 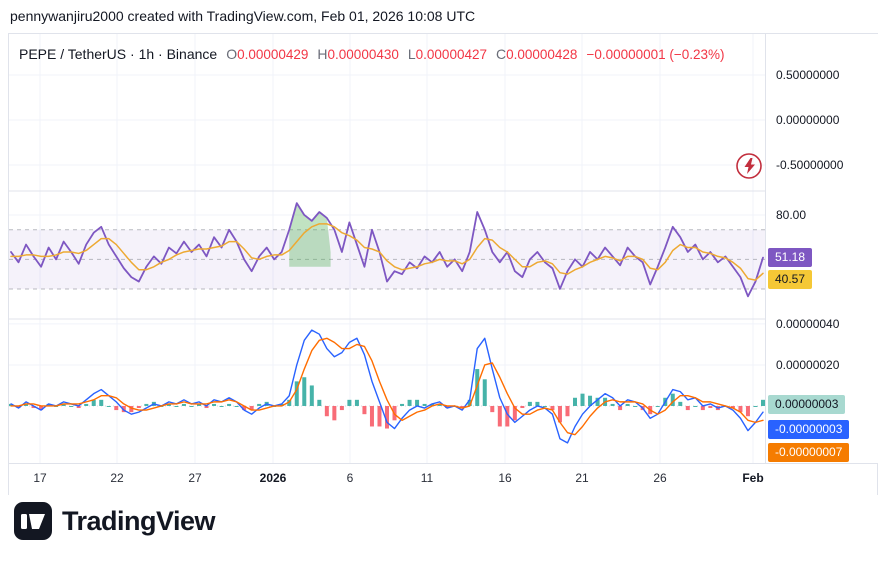 What do you see at coordinates (451, 54) in the screenshot?
I see `ohlc-value: 0.00000427` at bounding box center [451, 54].